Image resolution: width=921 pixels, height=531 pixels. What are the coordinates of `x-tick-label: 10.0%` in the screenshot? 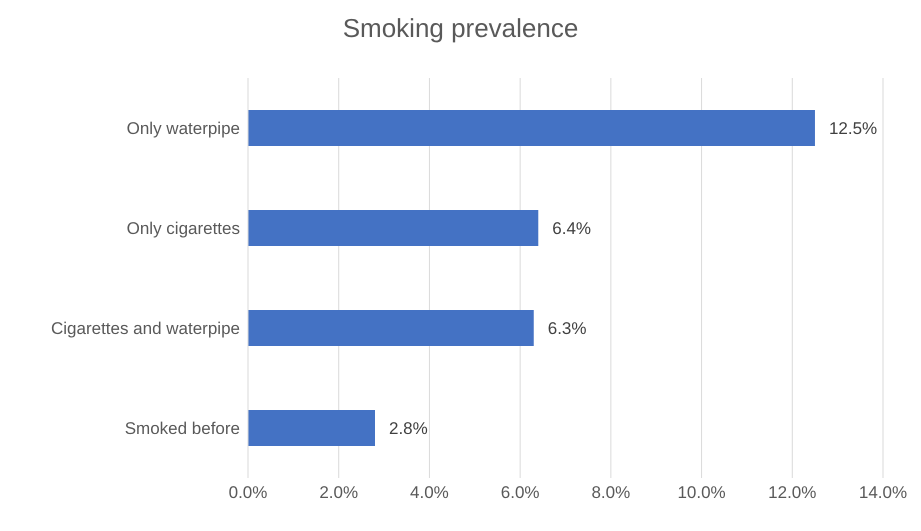 It's located at (701, 492).